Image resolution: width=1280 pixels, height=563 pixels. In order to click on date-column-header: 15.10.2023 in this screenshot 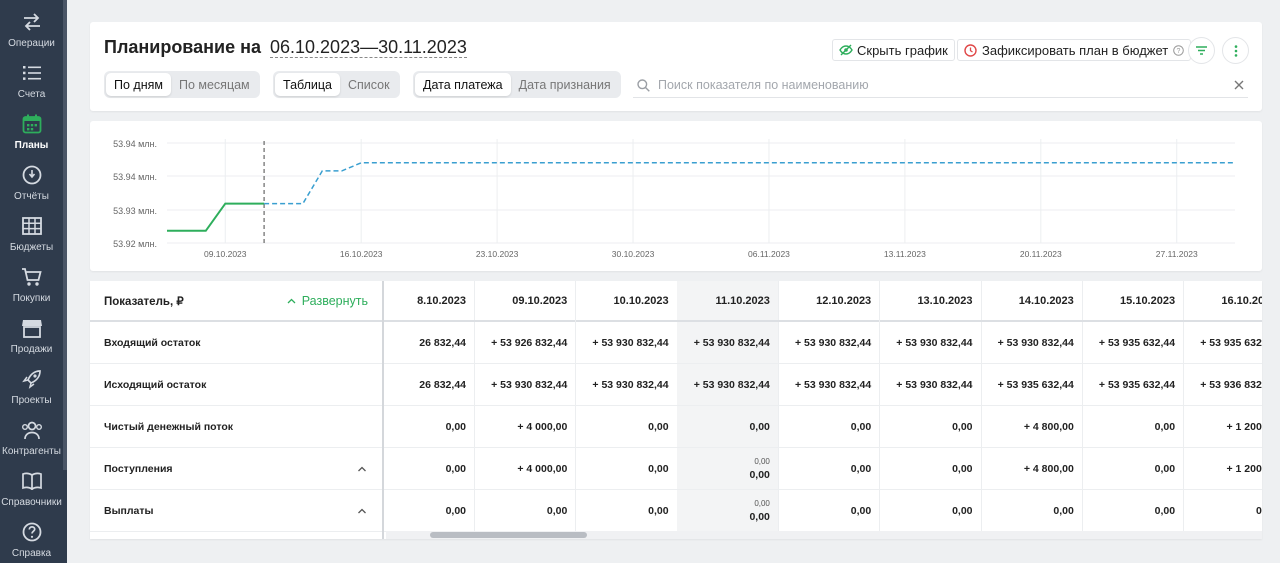, I will do `click(1133, 301)`.